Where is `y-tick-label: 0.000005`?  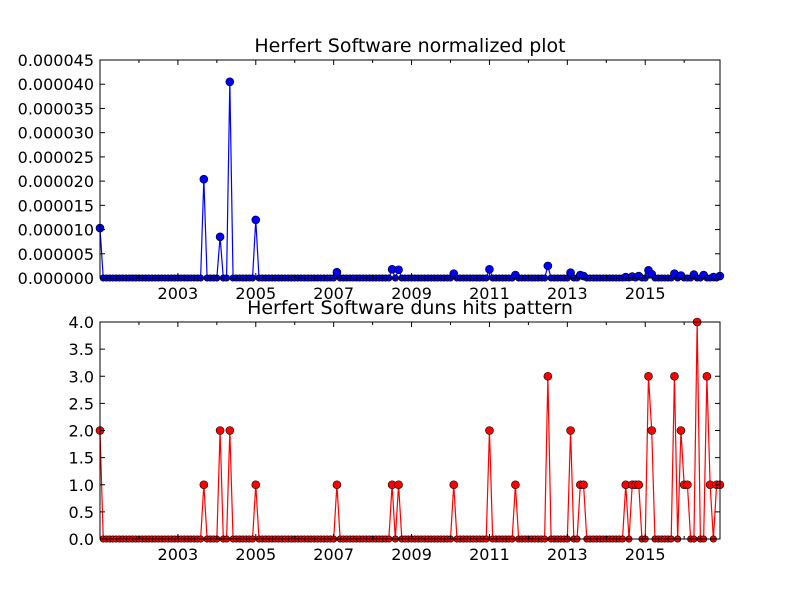 y-tick-label: 0.000005 is located at coordinates (56, 254).